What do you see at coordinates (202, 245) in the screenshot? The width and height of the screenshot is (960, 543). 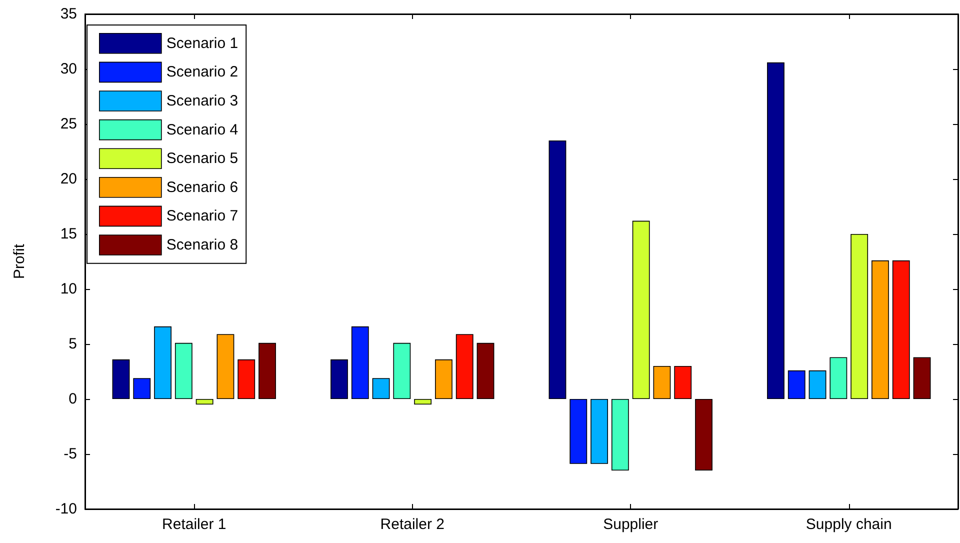 I see `legend-label: Scenario 8` at bounding box center [202, 245].